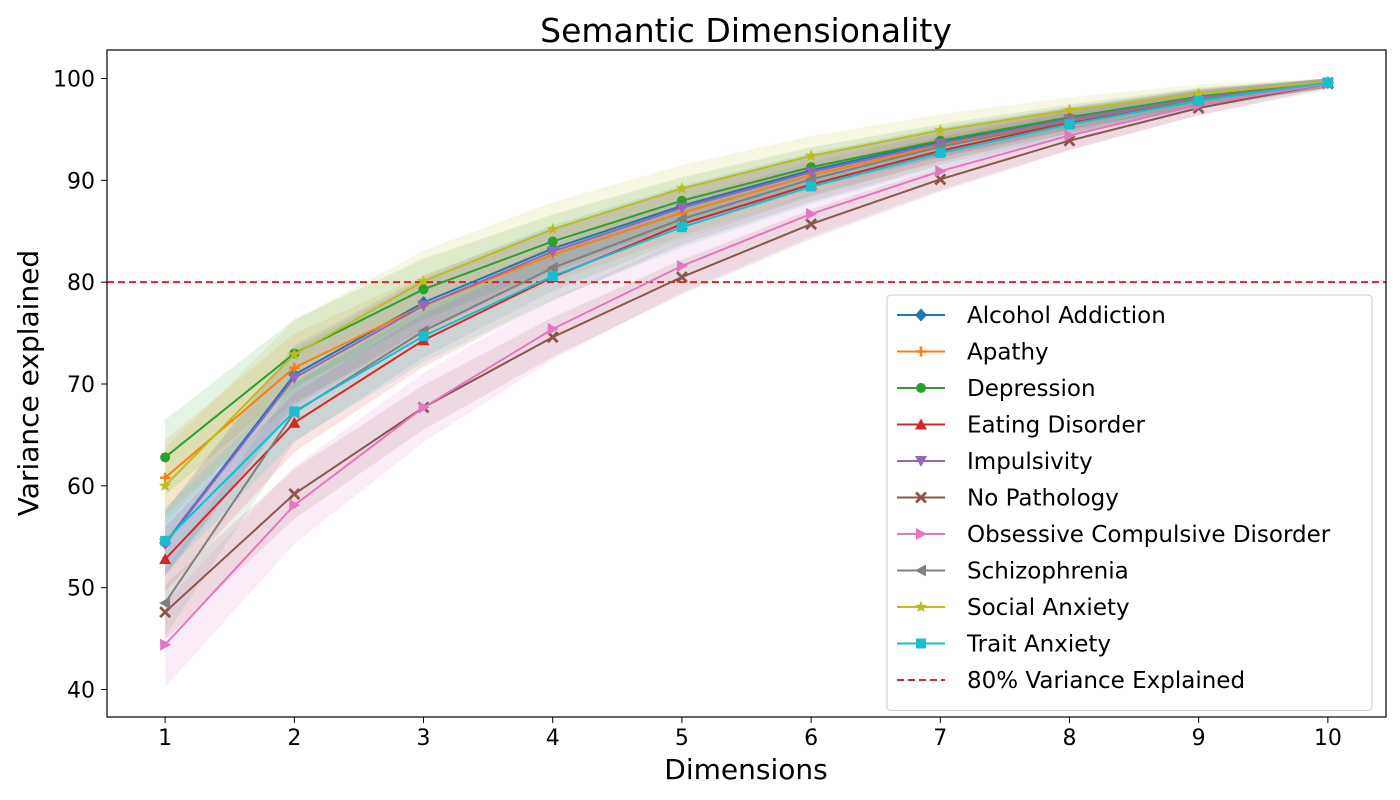 The width and height of the screenshot is (1400, 800). What do you see at coordinates (1021, 426) in the screenshot?
I see `legend-entry-eating-disorder: Eating Disorder` at bounding box center [1021, 426].